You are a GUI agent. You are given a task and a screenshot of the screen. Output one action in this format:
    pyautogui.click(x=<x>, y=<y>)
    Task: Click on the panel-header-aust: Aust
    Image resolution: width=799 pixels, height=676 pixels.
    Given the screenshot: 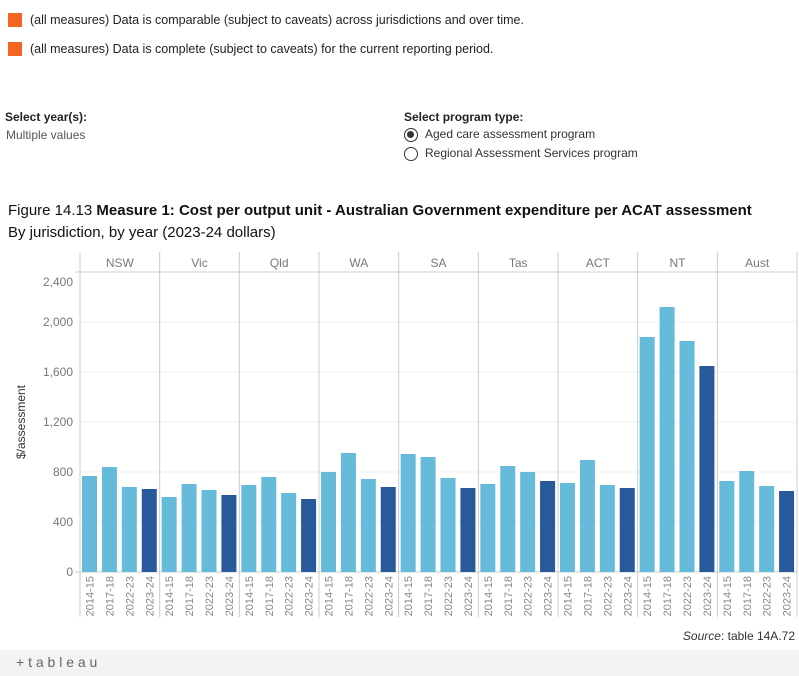 What is the action you would take?
    pyautogui.click(x=757, y=263)
    